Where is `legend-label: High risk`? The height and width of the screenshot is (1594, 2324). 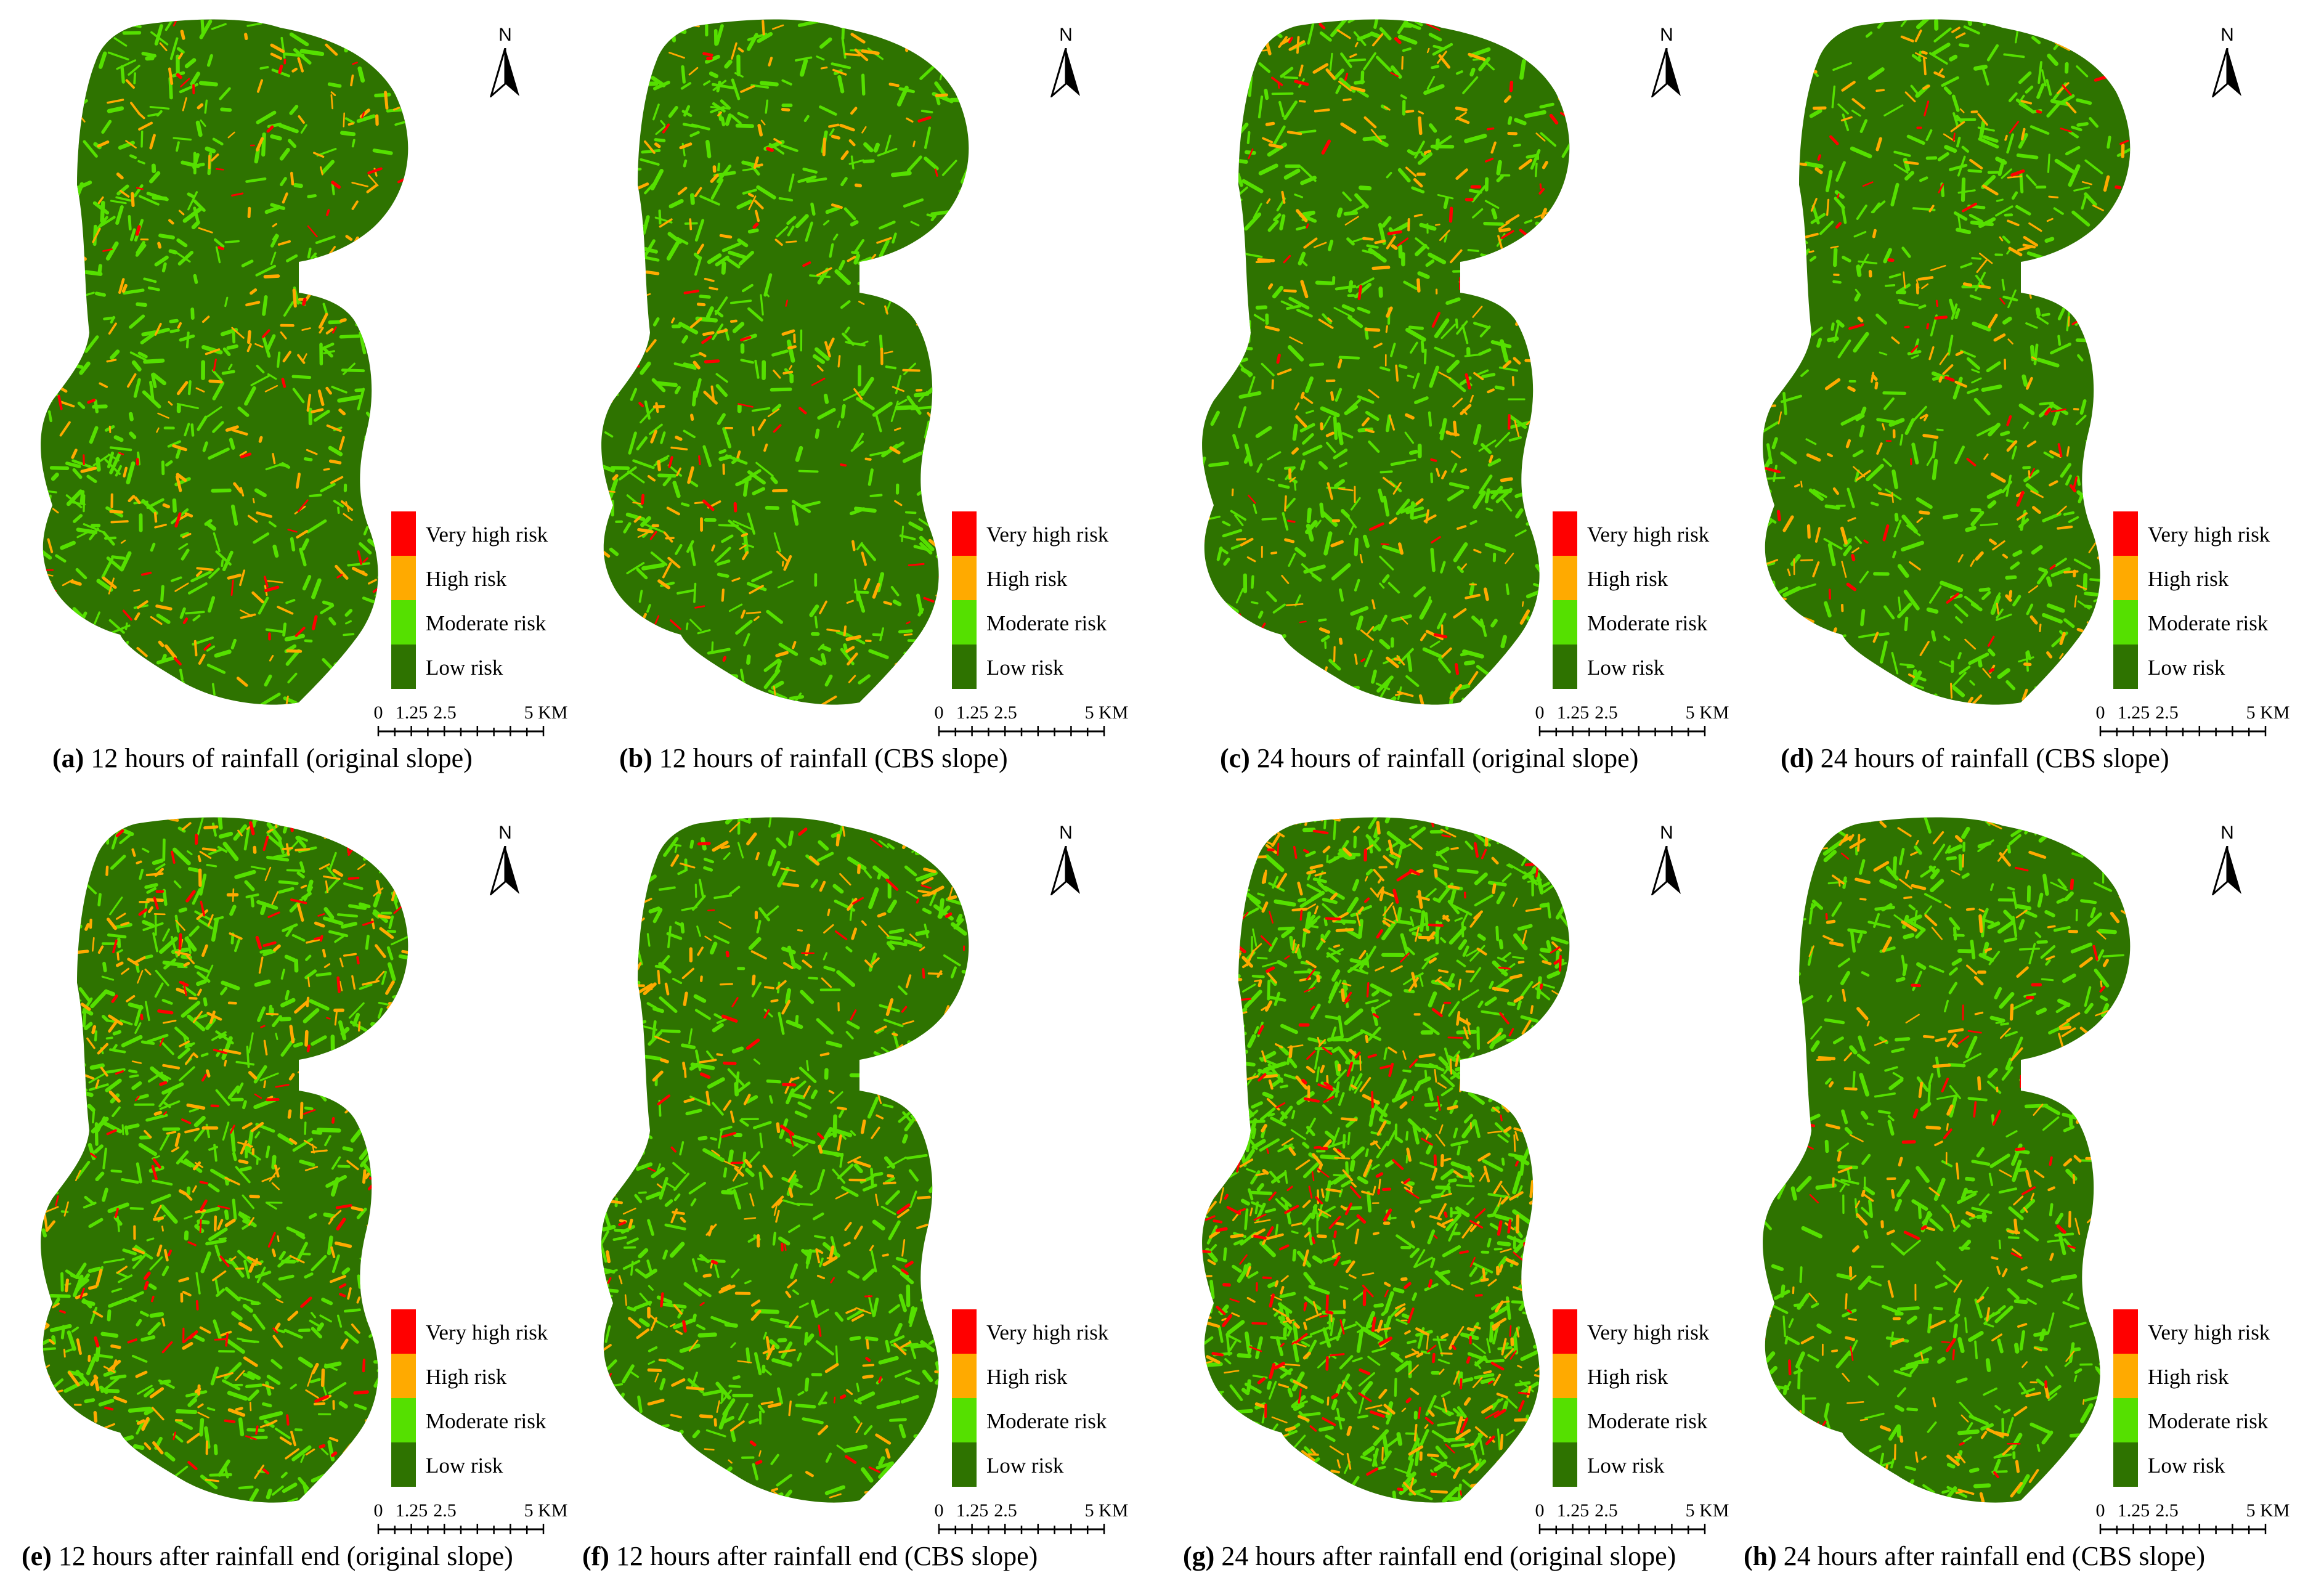 legend-label: High risk is located at coordinates (2188, 1377).